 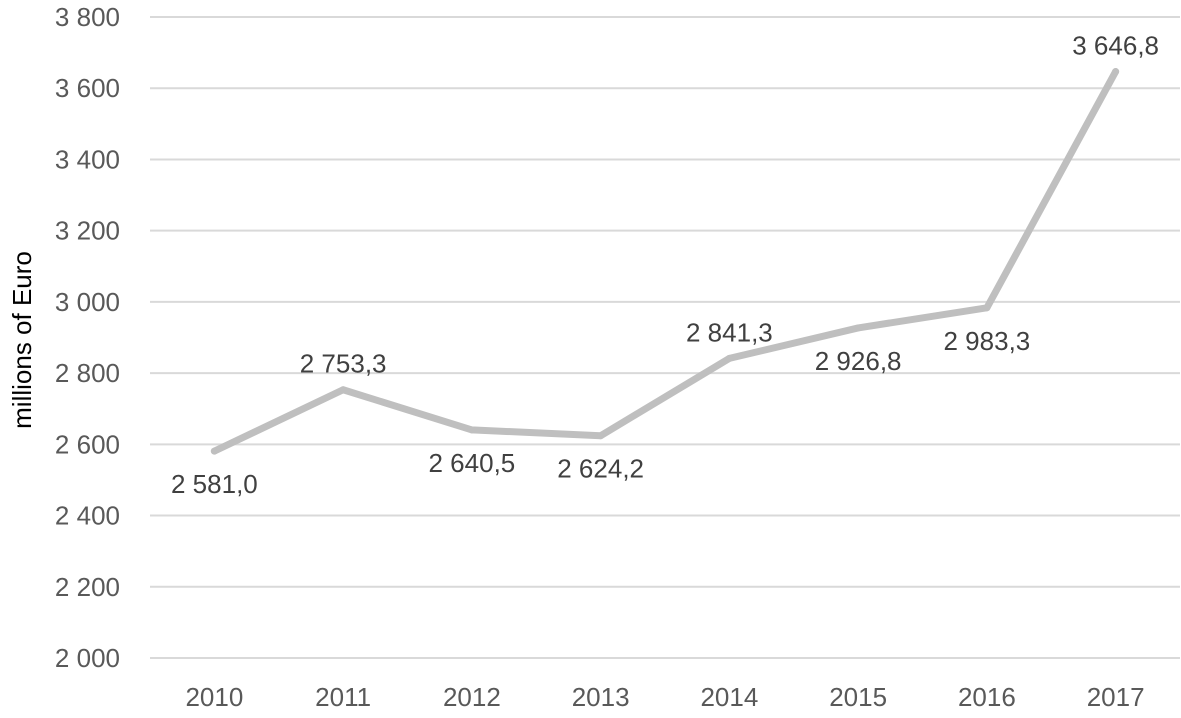 I want to click on x-tick-label: 2014, so click(x=729, y=697).